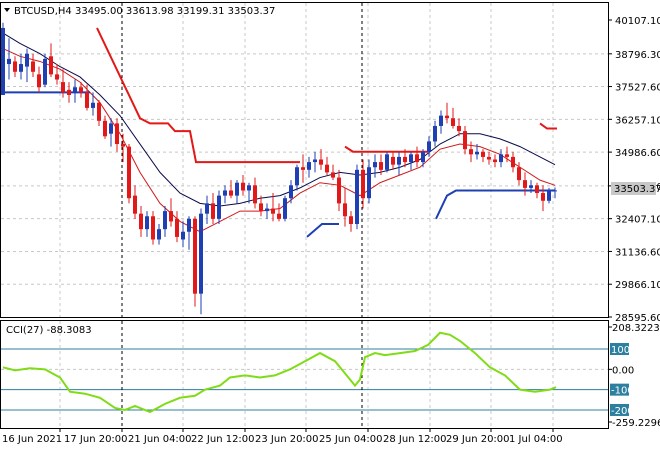 The height and width of the screenshot is (454, 660). I want to click on time-tick-label: 22 Jun 12:00, so click(223, 439).